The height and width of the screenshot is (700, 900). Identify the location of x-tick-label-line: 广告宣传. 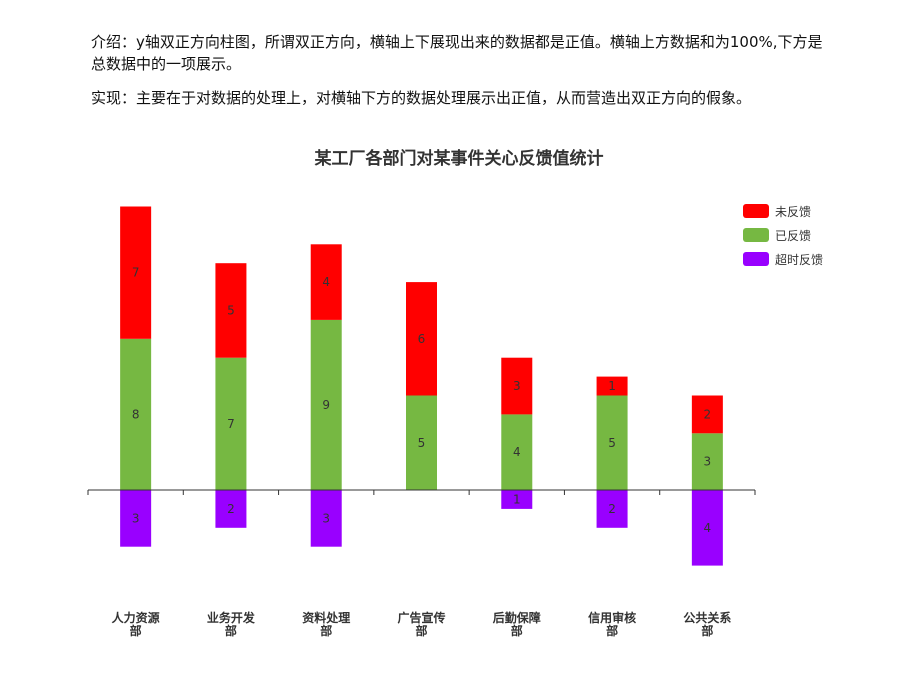
(421, 617).